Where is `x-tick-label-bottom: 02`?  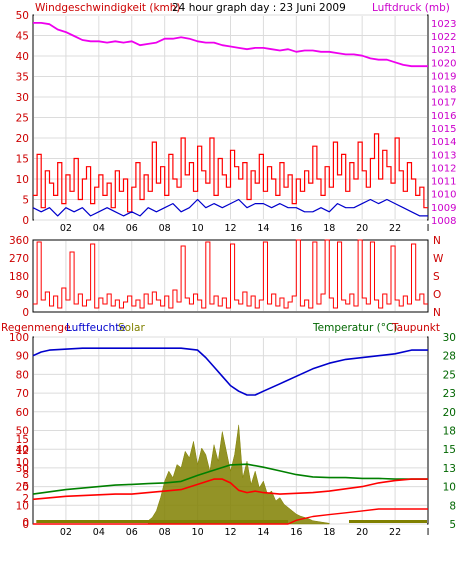 x-tick-label-bottom: 02 is located at coordinates (66, 532).